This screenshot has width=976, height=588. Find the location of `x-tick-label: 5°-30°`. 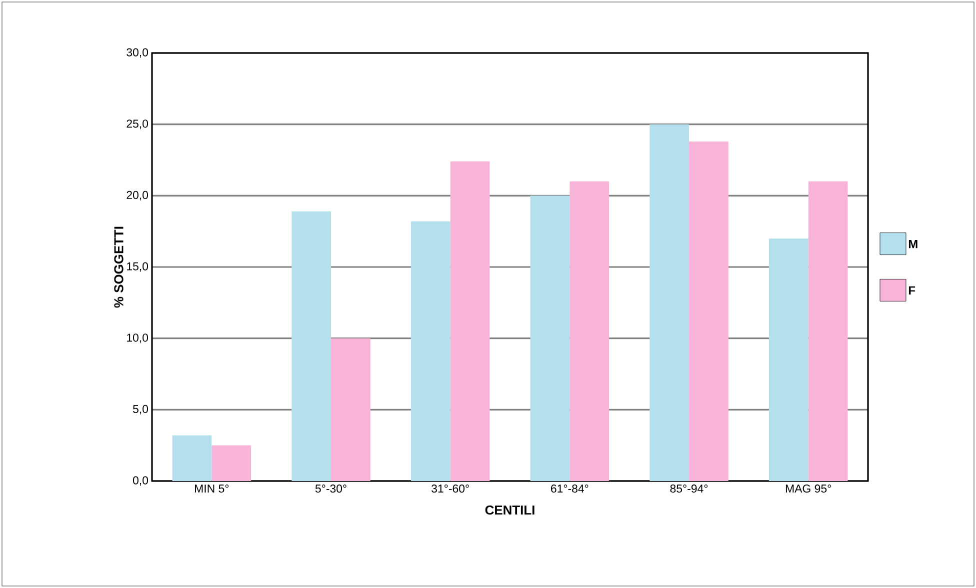

x-tick-label: 5°-30° is located at coordinates (330, 488).